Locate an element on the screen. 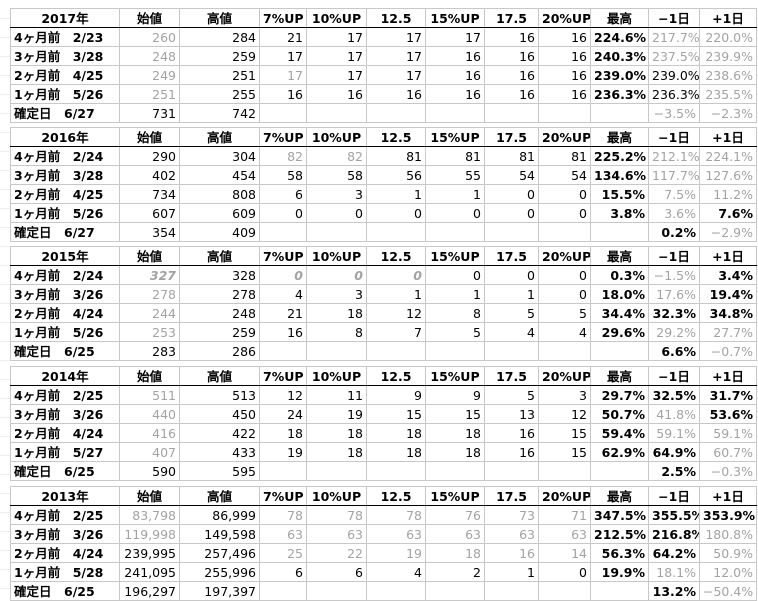 The image size is (758, 601). max-gain-cell: 239.0% is located at coordinates (619, 75).